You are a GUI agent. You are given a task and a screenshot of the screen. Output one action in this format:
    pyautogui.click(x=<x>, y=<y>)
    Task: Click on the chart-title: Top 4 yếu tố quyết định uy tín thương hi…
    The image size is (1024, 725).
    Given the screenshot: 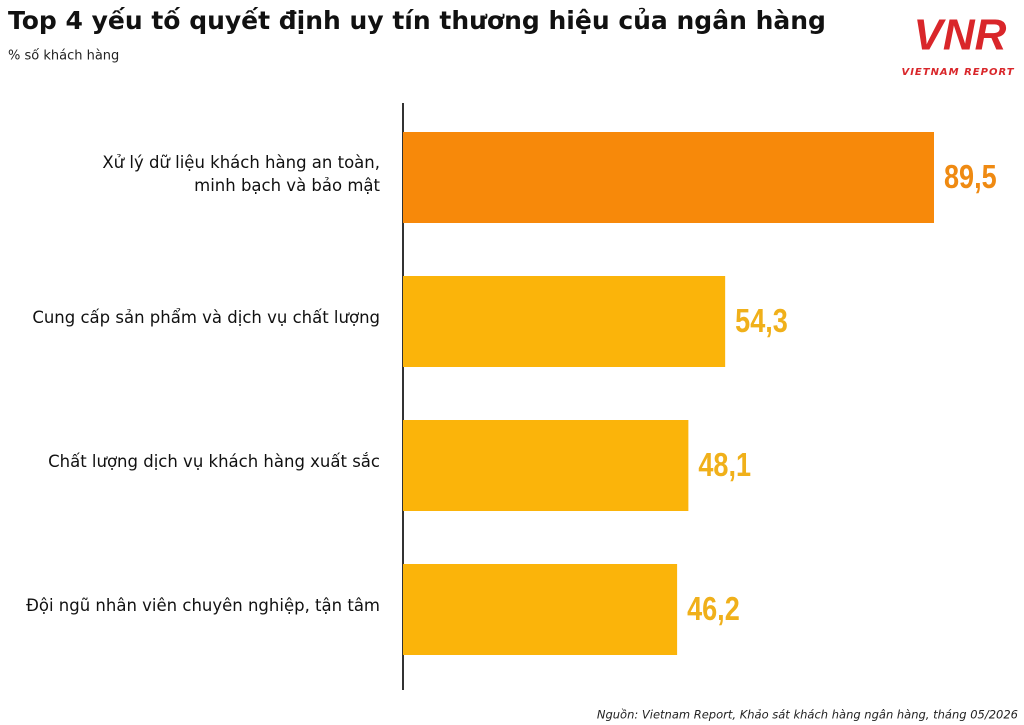 What is the action you would take?
    pyautogui.click(x=417, y=20)
    